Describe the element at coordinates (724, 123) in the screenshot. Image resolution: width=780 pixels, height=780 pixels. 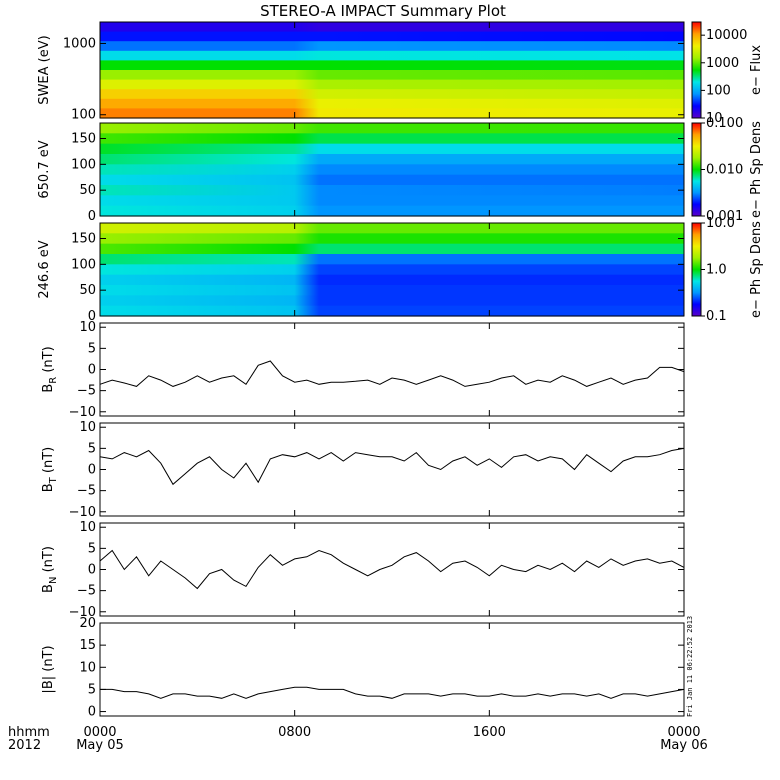
I see `colorbar-tick-label: 0.100` at that location.